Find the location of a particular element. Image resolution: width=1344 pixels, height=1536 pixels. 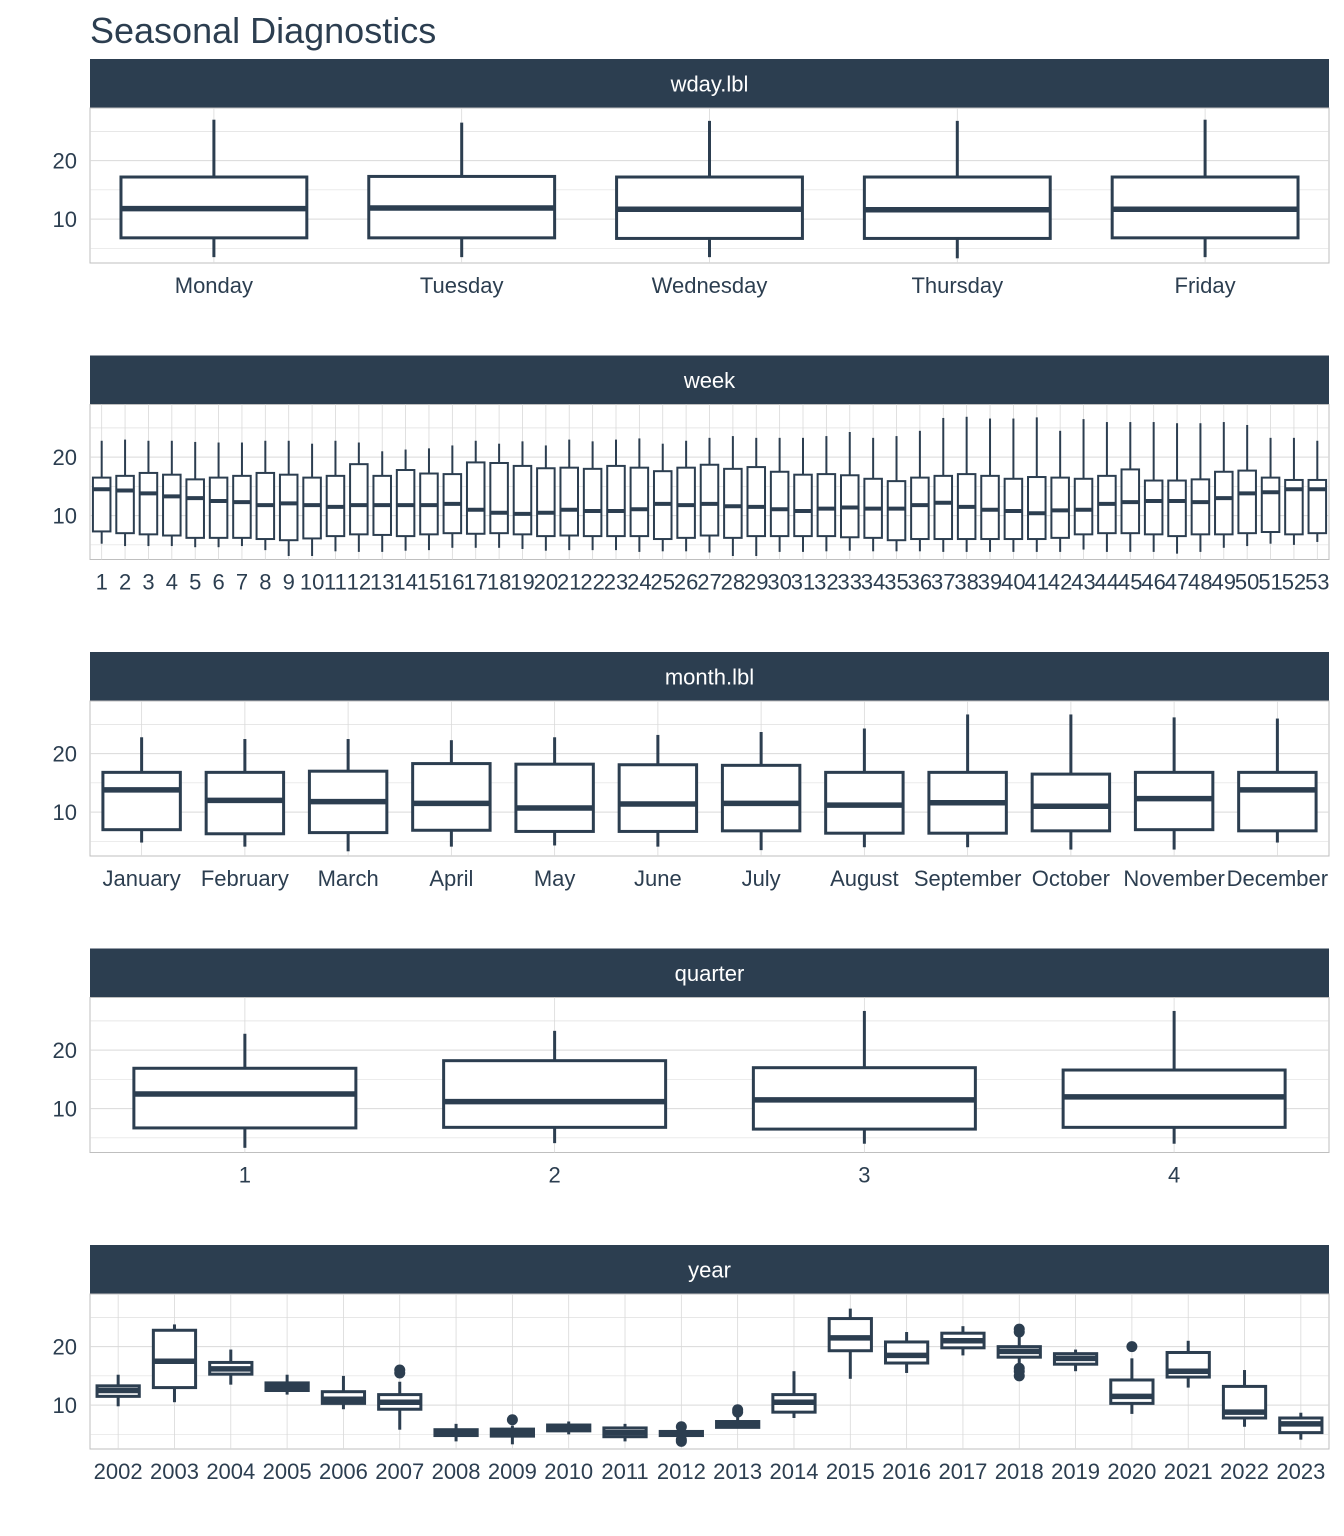

box-2012 is located at coordinates (681, 1434).